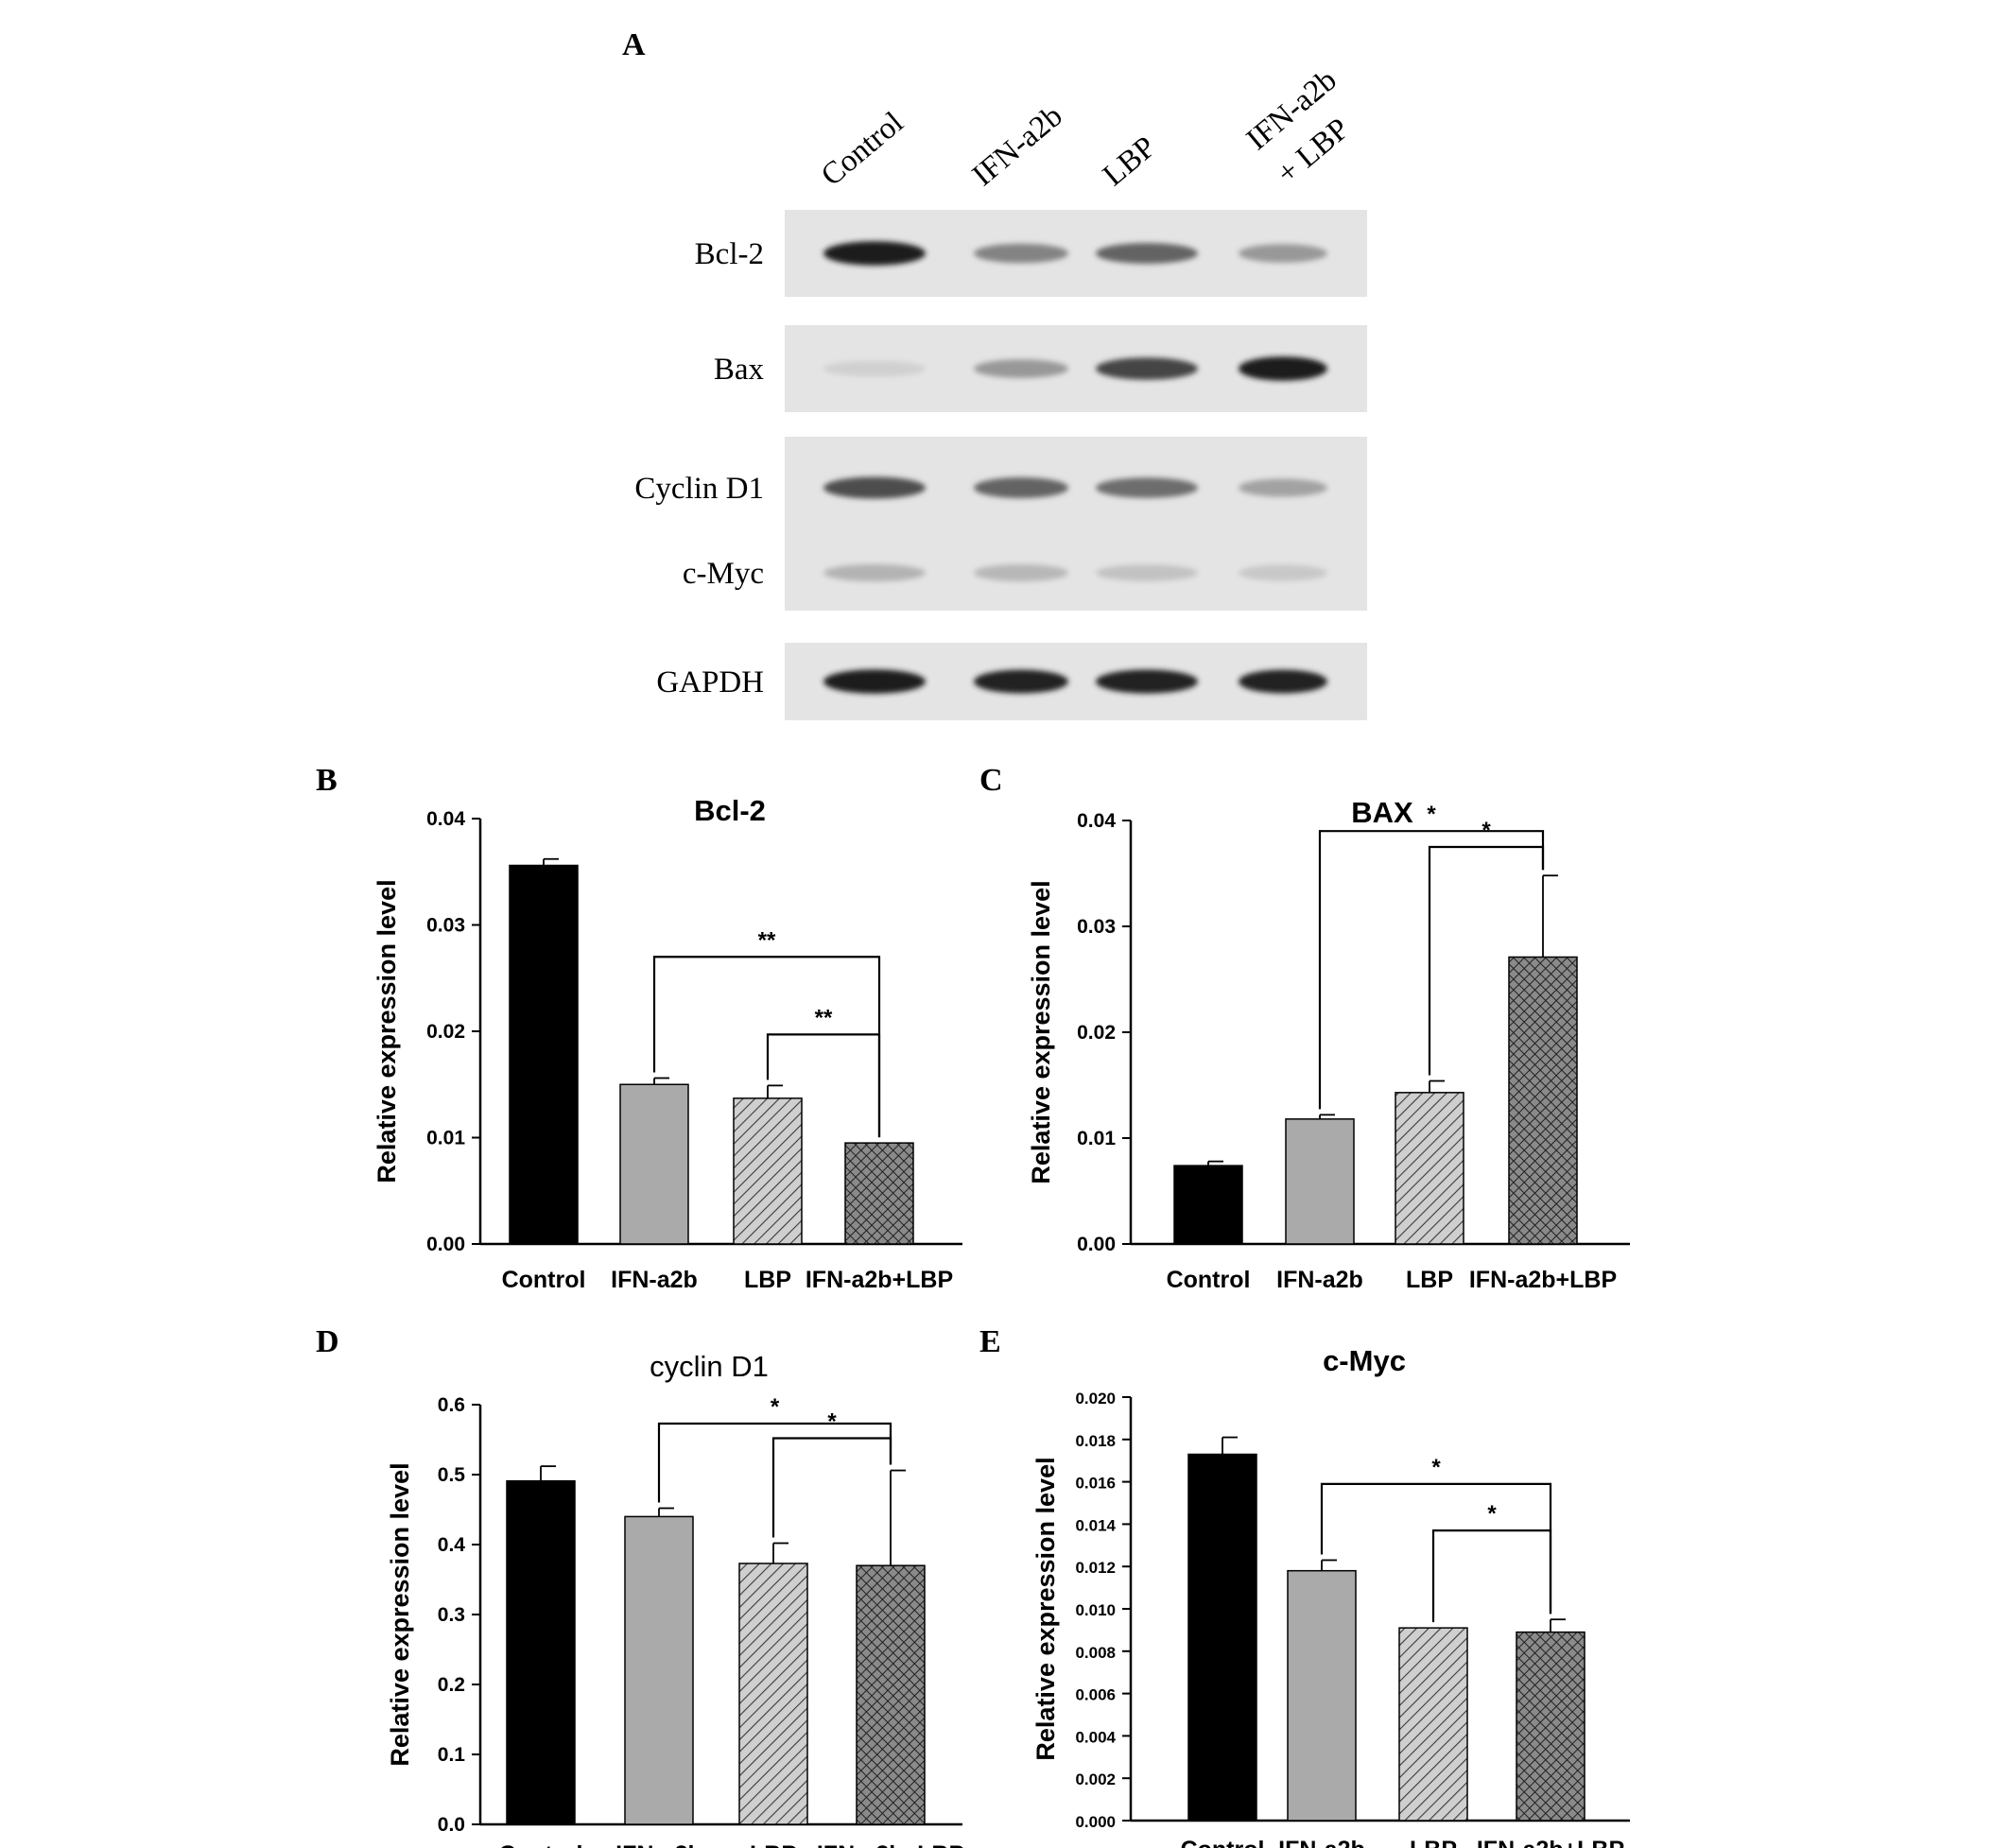 The image size is (2010, 1848). I want to click on y-tick-label: 0.014, so click(1095, 1525).